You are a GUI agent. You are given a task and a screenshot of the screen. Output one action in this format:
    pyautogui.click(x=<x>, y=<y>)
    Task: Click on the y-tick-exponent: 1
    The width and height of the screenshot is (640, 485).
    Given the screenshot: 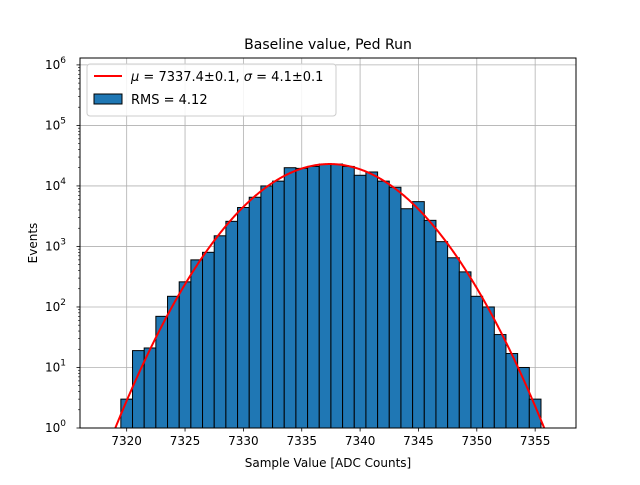 What is the action you would take?
    pyautogui.click(x=63, y=363)
    